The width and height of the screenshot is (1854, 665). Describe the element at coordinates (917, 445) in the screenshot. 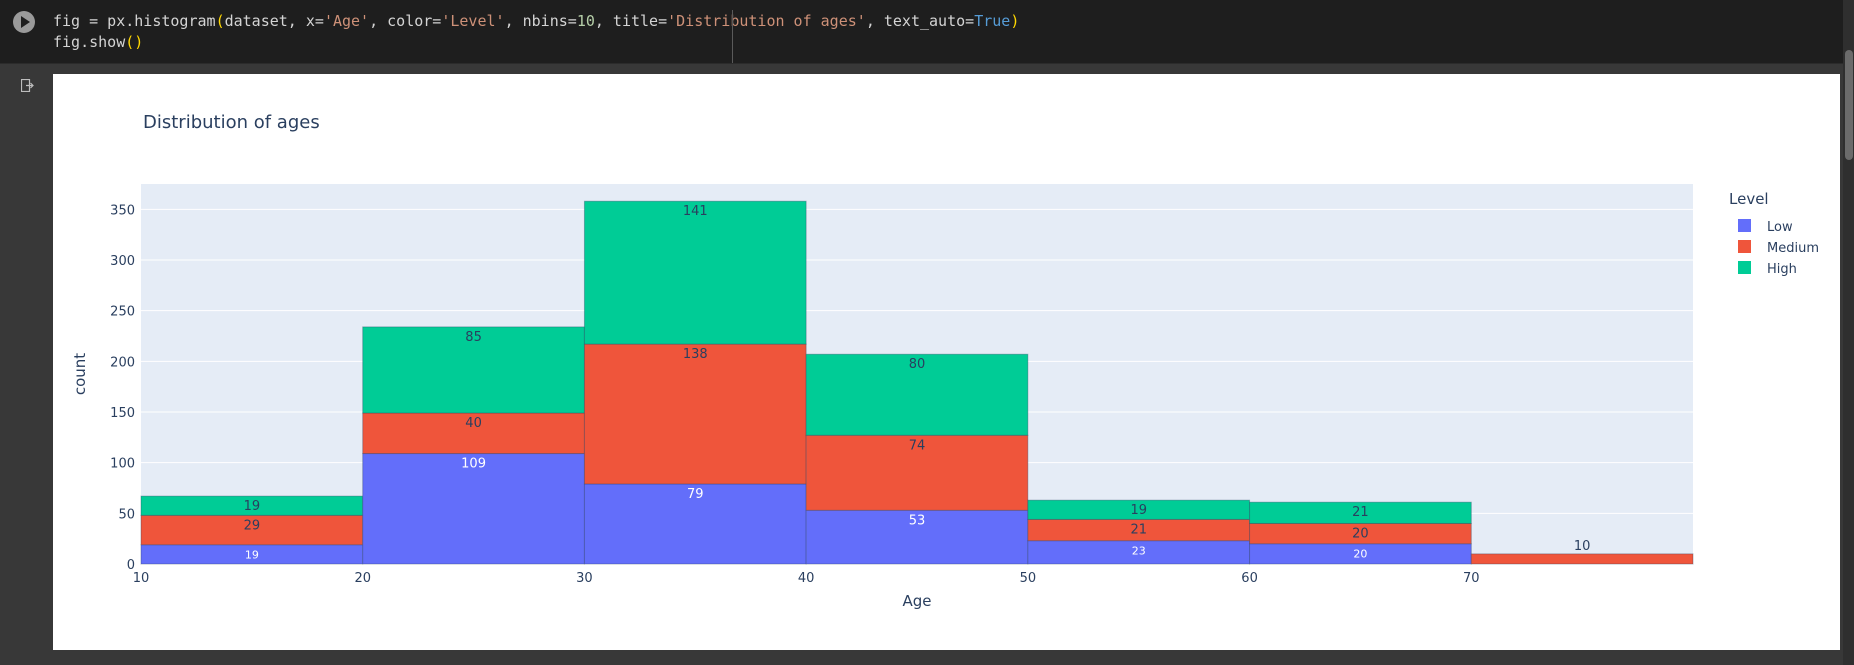

I see `bar-value-label: 74` at that location.